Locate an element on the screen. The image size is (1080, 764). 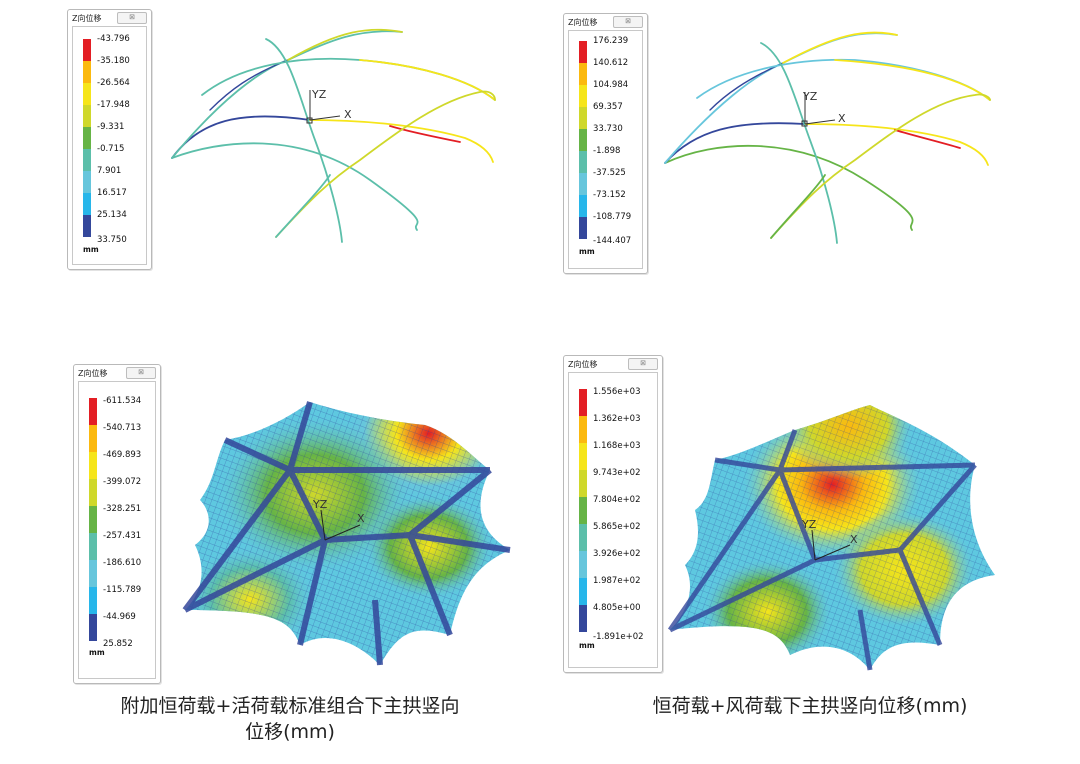
legend-value: -186.610 is located at coordinates (122, 563).